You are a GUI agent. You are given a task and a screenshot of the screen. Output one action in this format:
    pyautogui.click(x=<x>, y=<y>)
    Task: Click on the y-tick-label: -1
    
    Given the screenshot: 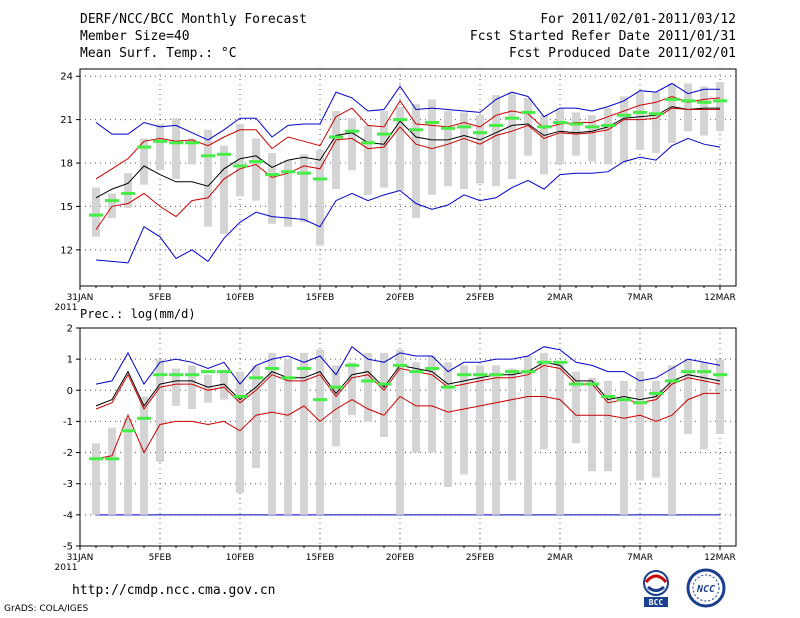 What is the action you would take?
    pyautogui.click(x=68, y=422)
    